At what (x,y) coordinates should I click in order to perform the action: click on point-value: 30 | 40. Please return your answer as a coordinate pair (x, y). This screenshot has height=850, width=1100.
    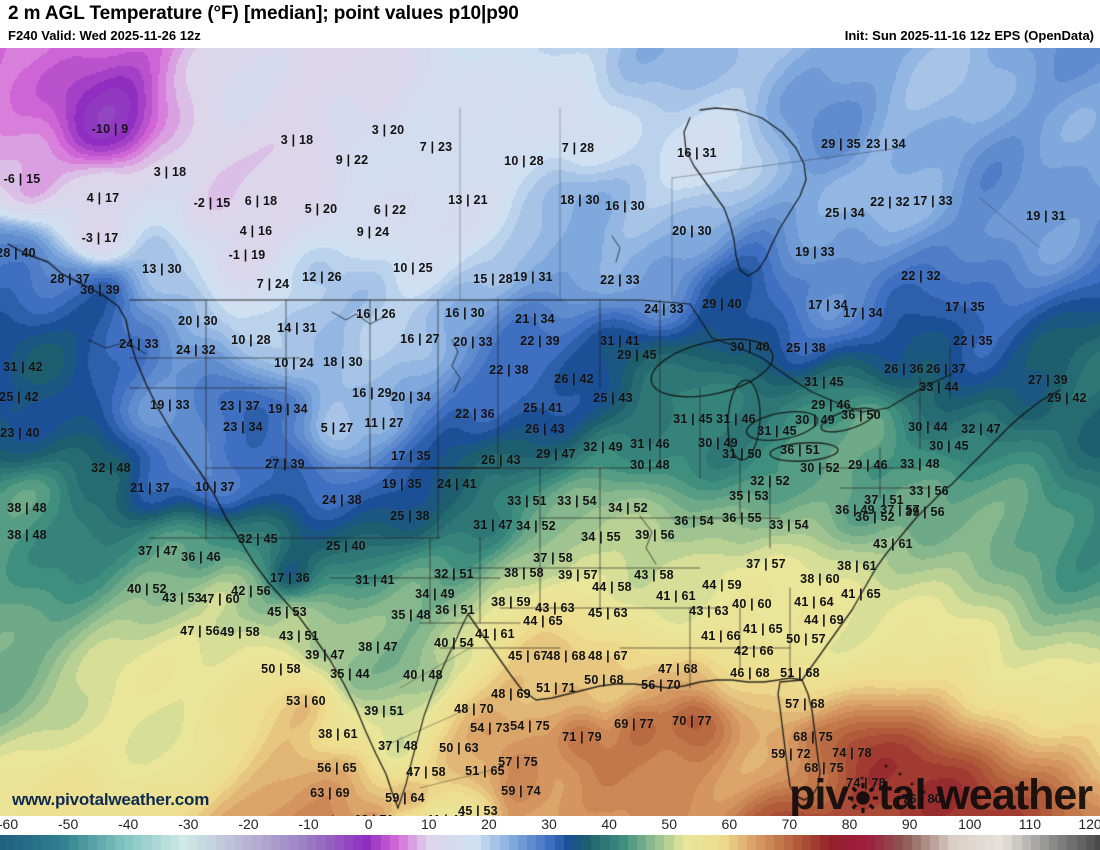
    Looking at the image, I should click on (750, 347).